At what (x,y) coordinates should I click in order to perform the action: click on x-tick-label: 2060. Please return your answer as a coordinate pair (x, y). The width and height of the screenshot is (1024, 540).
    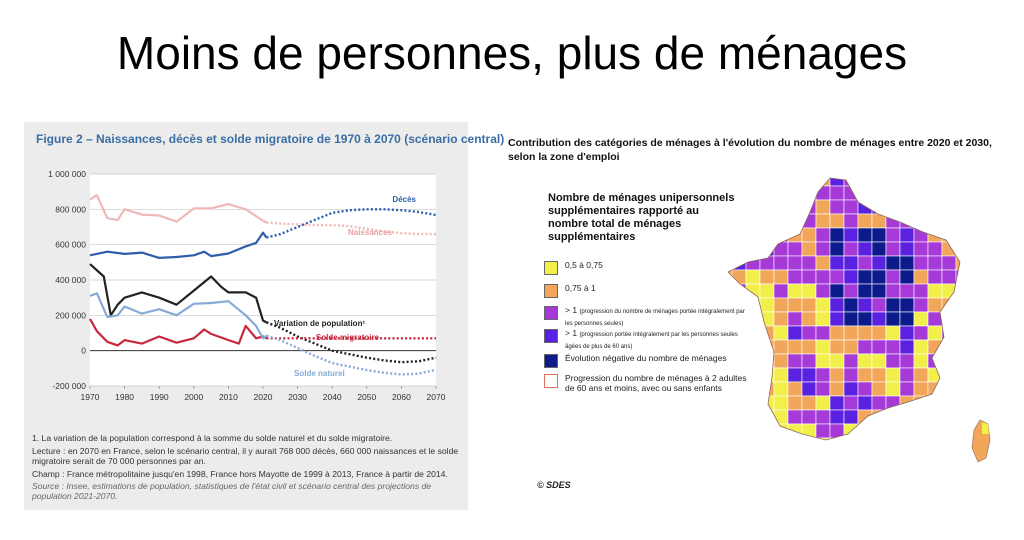
    Looking at the image, I should click on (401, 397).